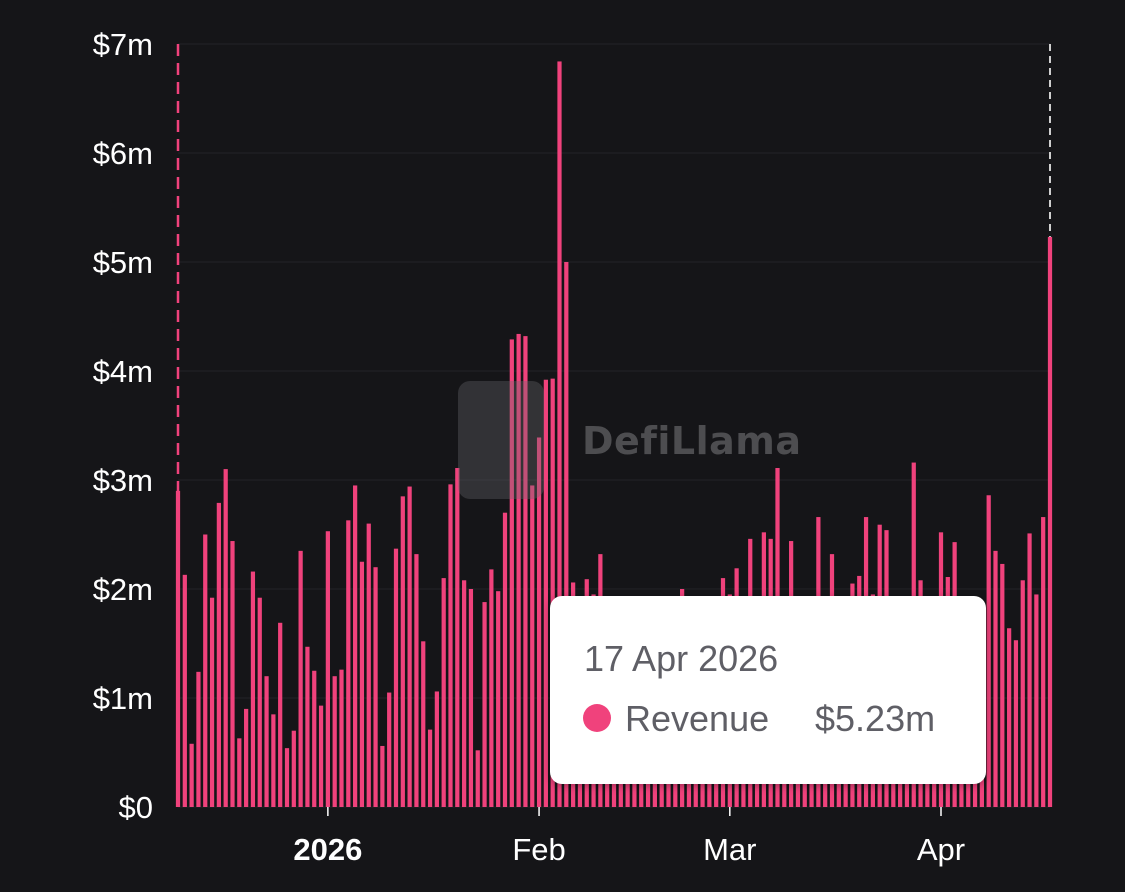  I want to click on y-tick-label: $2m, so click(123, 589).